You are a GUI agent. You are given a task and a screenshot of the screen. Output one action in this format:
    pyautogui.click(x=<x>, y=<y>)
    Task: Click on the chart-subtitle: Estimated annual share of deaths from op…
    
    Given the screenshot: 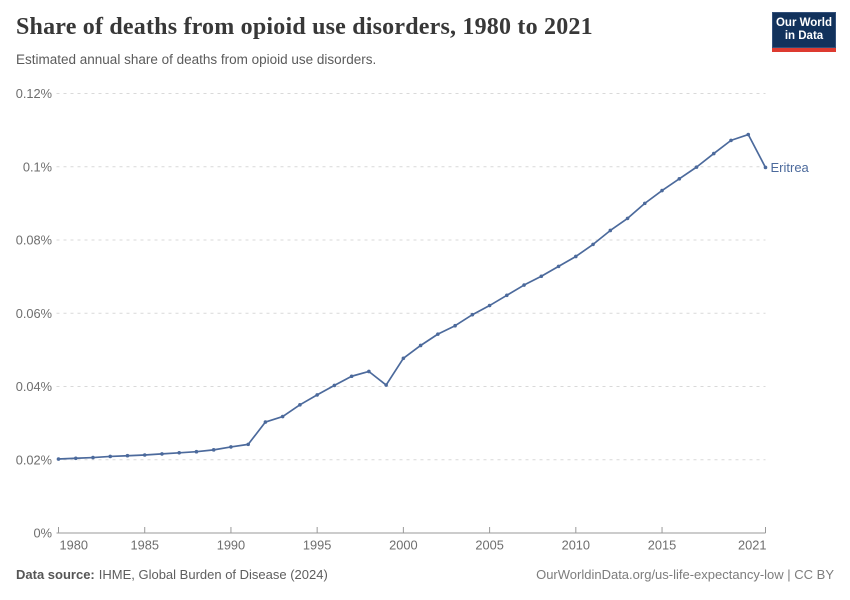 What is the action you would take?
    pyautogui.click(x=196, y=59)
    